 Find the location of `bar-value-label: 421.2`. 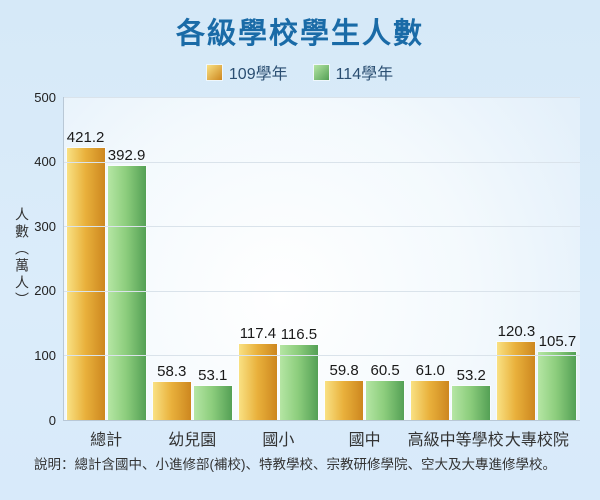

bar-value-label: 421.2 is located at coordinates (85, 137).